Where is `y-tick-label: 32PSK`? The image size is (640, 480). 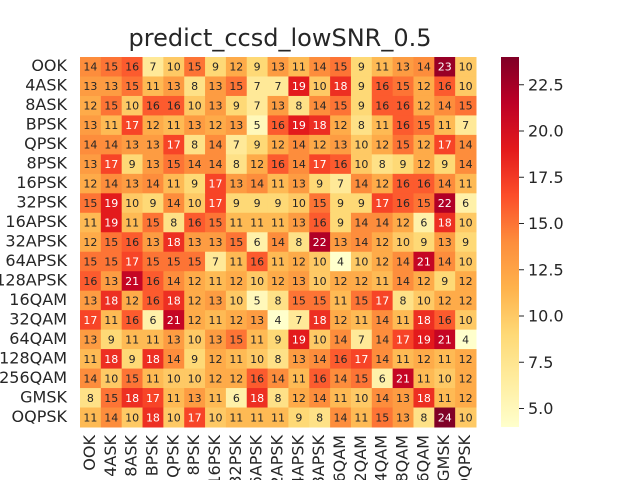
y-tick-label: 32PSK is located at coordinates (41, 202).